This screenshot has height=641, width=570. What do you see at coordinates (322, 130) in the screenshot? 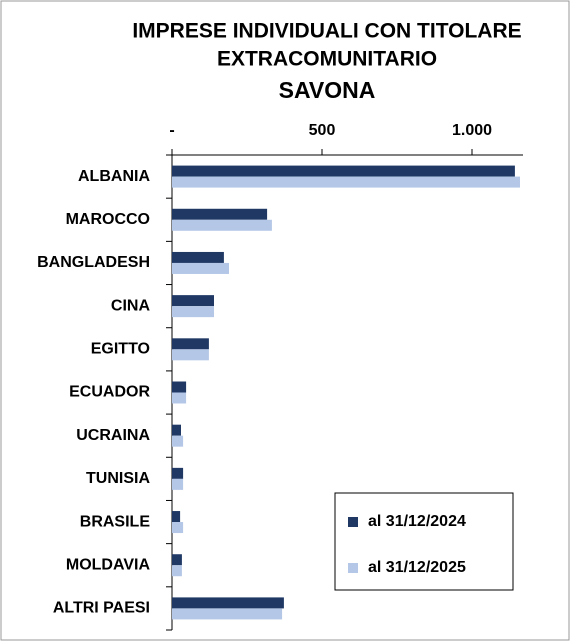
I see `x-tick-label: 500` at bounding box center [322, 130].